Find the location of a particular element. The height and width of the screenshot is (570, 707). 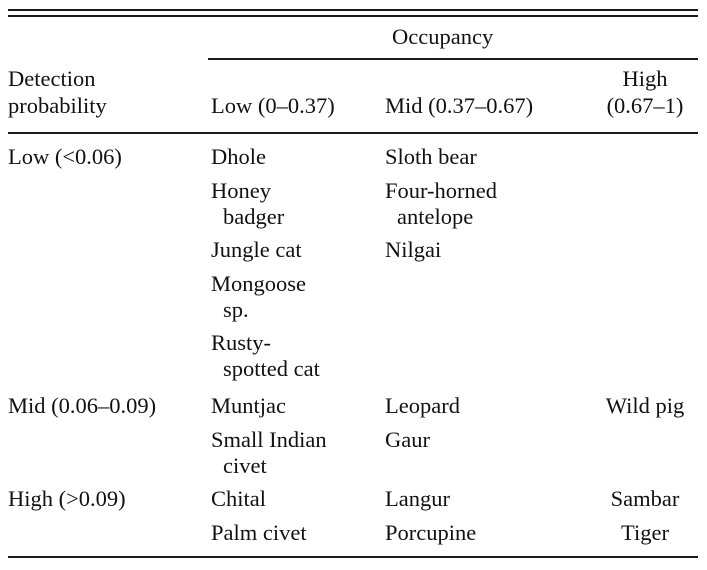

cell-low-entry: sp. is located at coordinates (236, 309).